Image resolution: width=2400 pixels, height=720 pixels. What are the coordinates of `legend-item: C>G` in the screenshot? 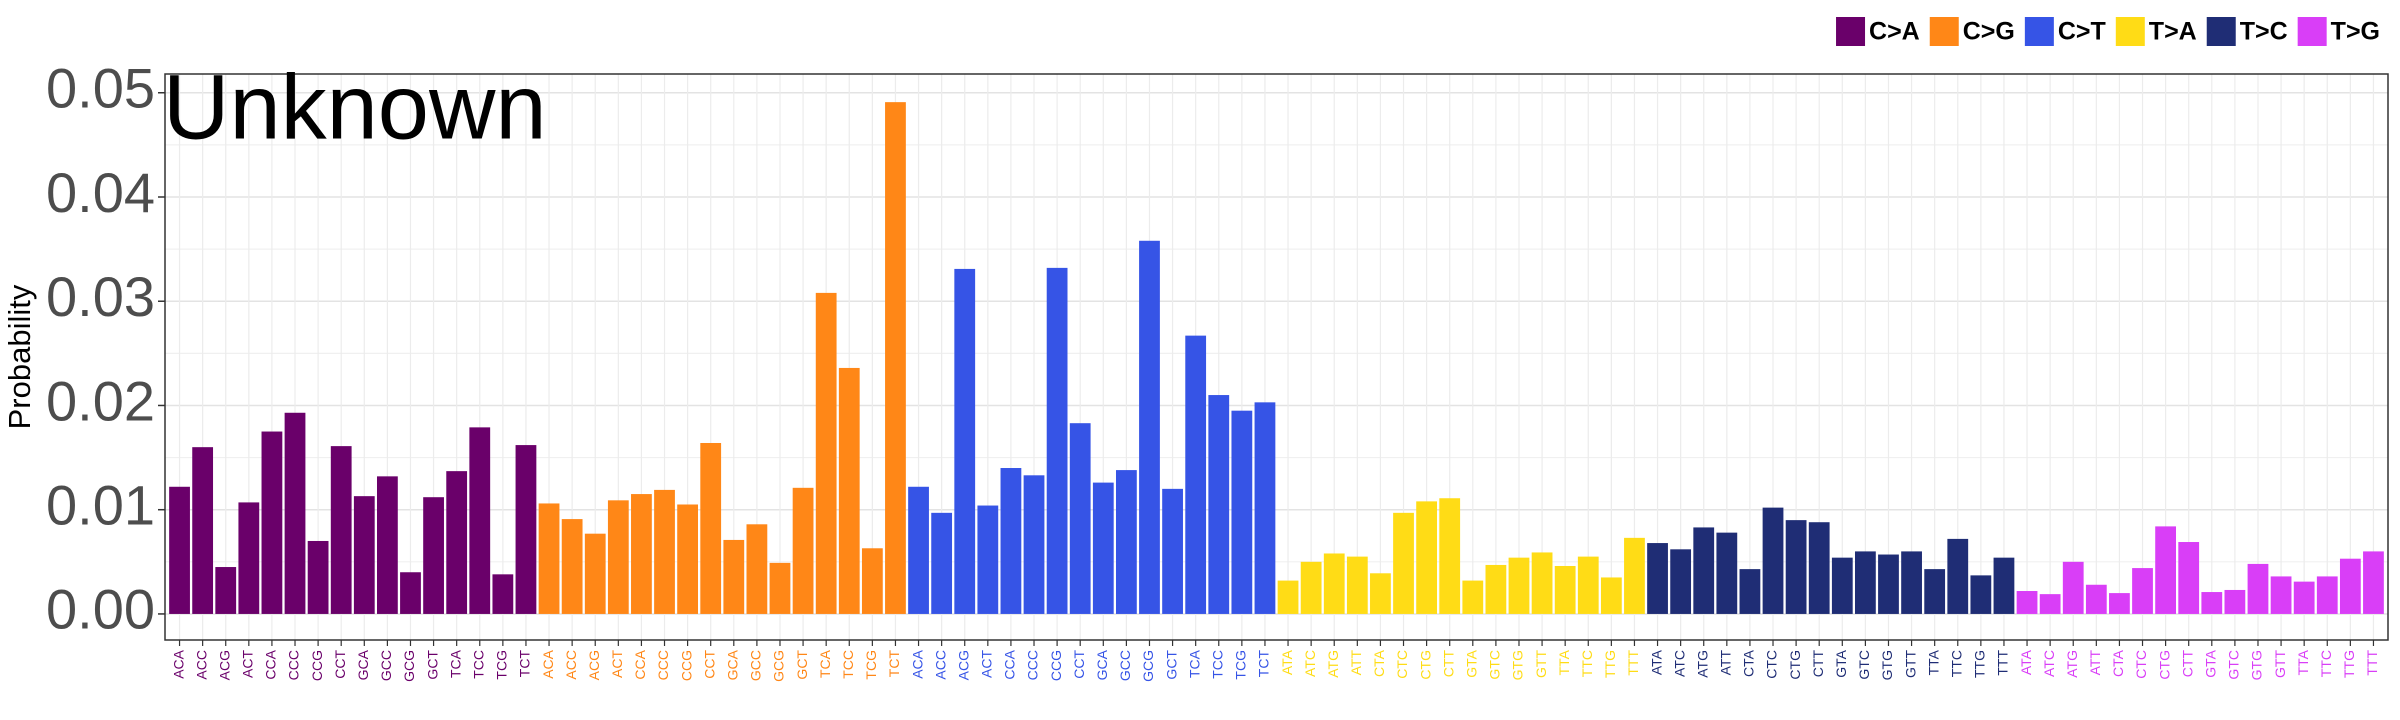 It's located at (1972, 31).